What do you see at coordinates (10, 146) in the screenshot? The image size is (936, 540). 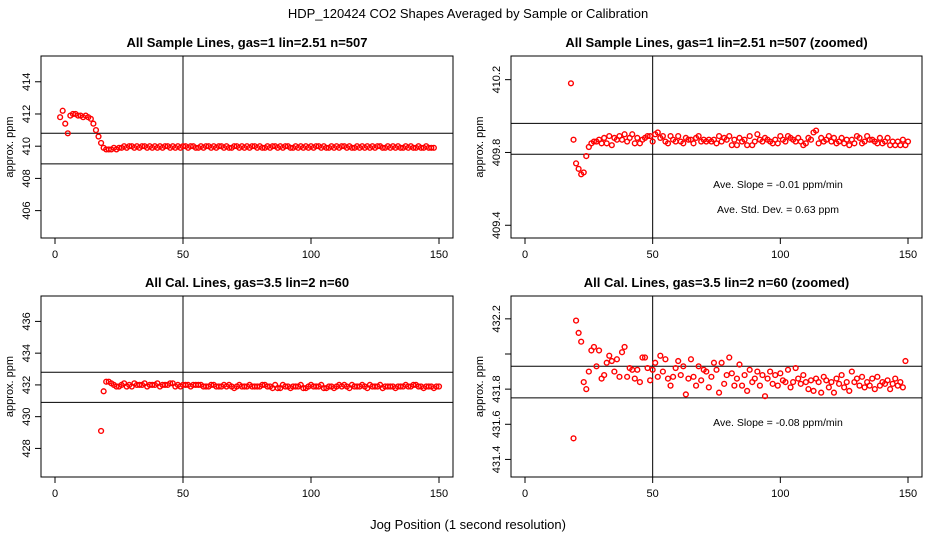 I see `y-axis-label: approx. ppm` at bounding box center [10, 146].